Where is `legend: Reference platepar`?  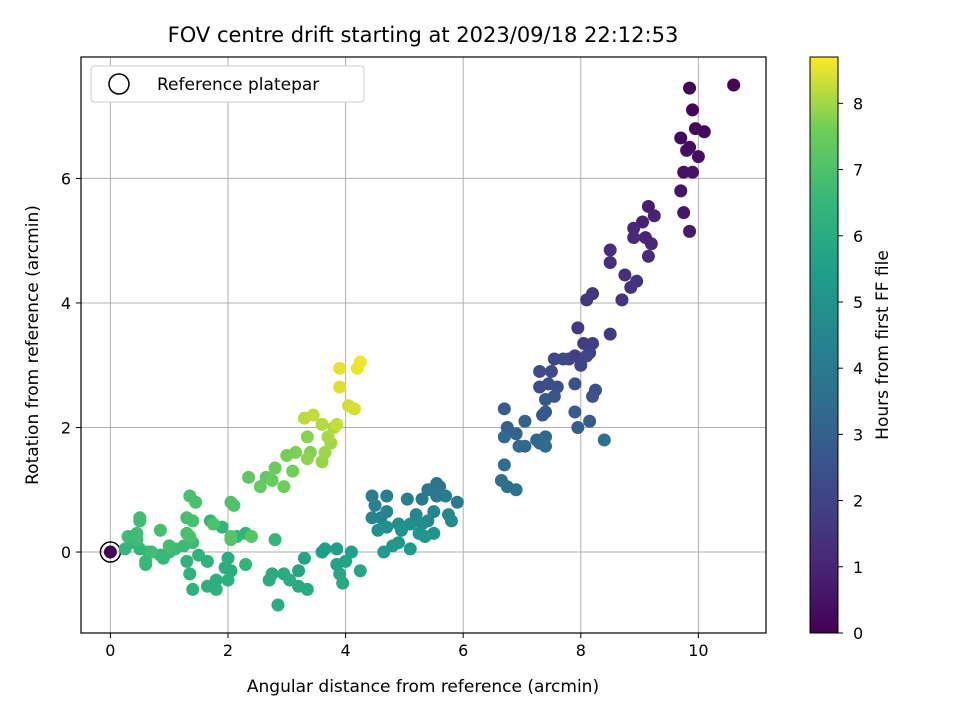 legend: Reference platepar is located at coordinates (227, 84).